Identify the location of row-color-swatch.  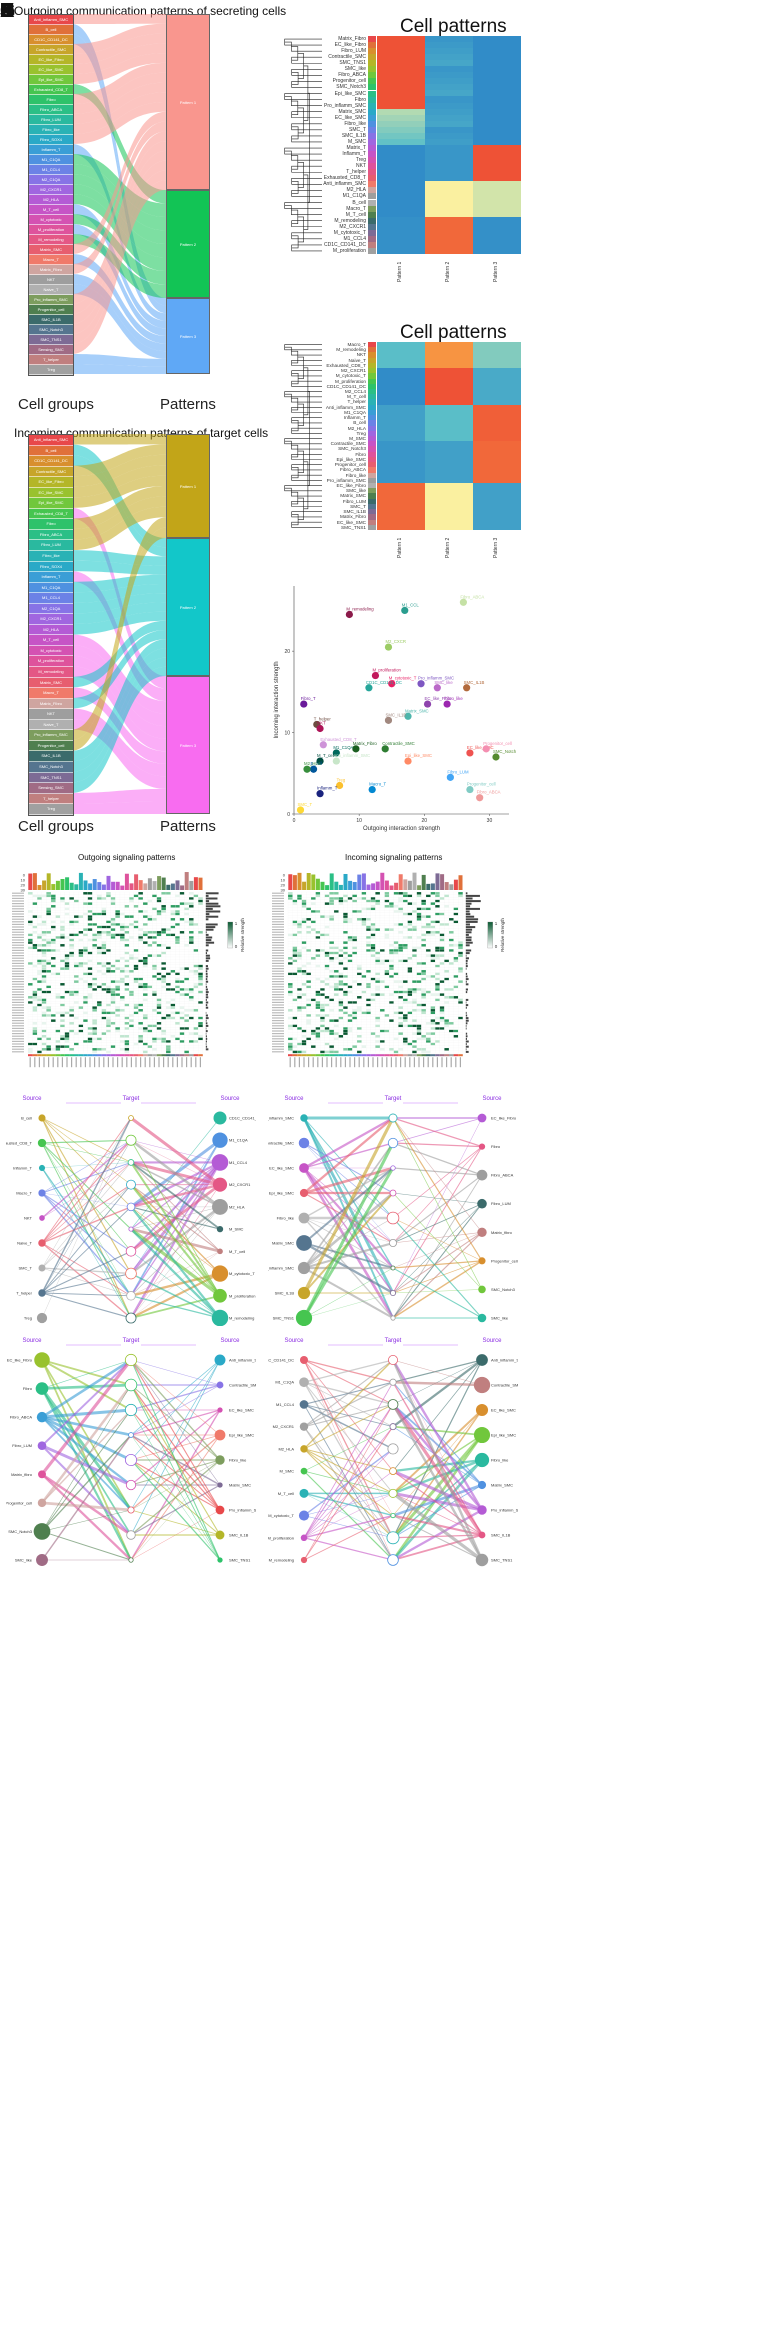
(372, 365).